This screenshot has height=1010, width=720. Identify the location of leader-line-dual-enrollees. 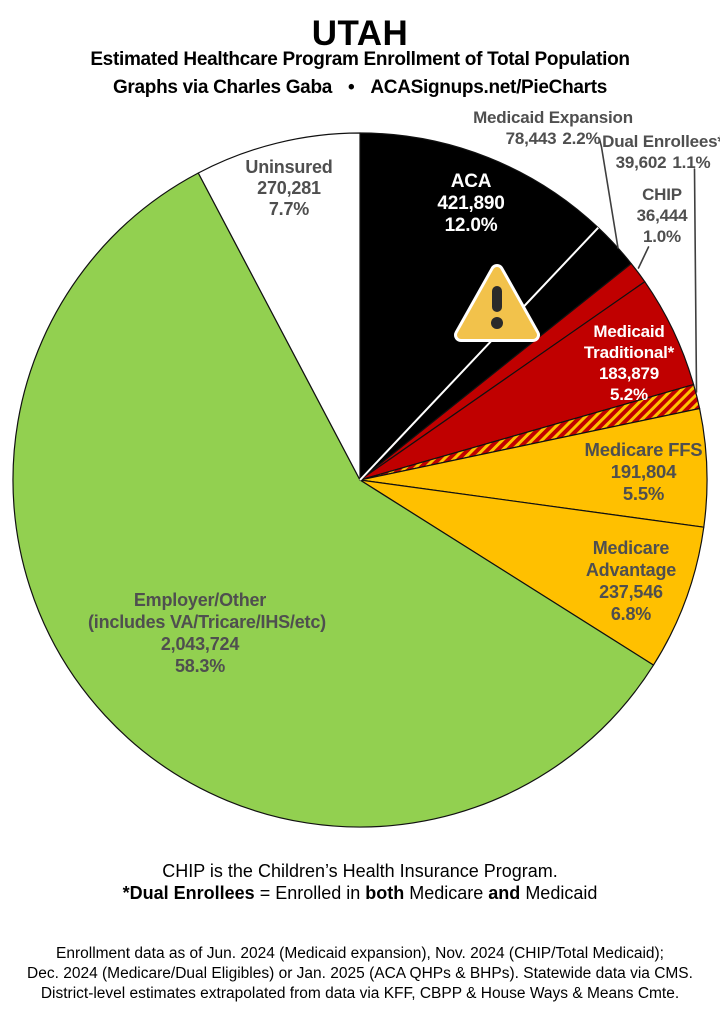
(695, 280).